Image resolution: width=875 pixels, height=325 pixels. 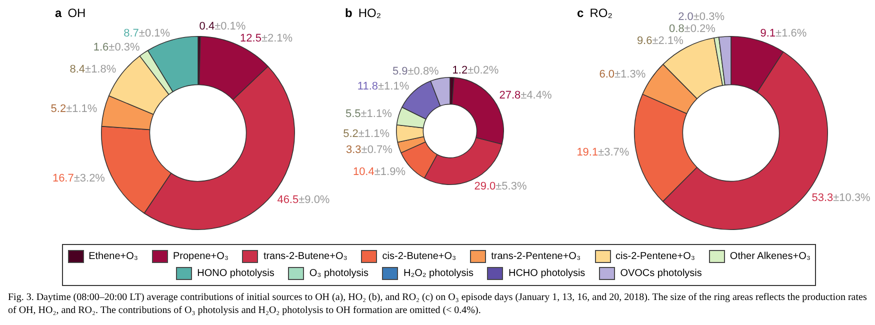 What do you see at coordinates (603, 152) in the screenshot?
I see `data-label: 19.1±3.7%` at bounding box center [603, 152].